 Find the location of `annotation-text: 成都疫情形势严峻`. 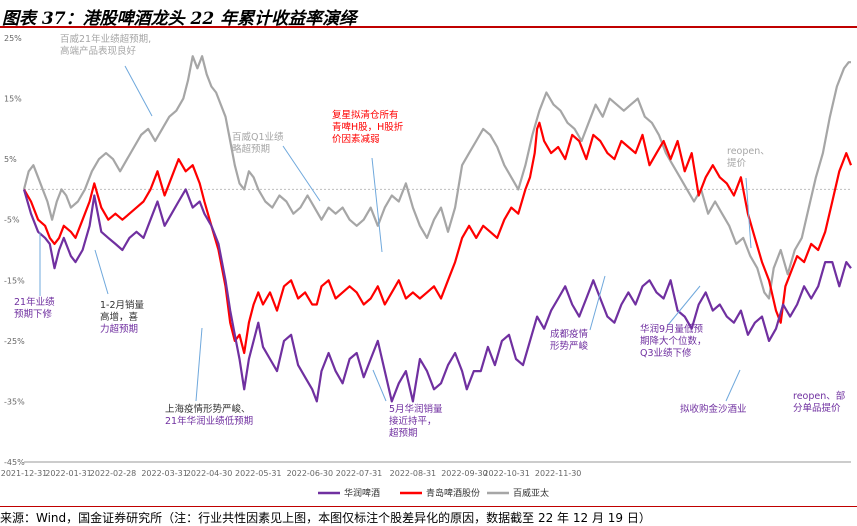

annotation-text: 成都疫情形势严峻 is located at coordinates (569, 340).